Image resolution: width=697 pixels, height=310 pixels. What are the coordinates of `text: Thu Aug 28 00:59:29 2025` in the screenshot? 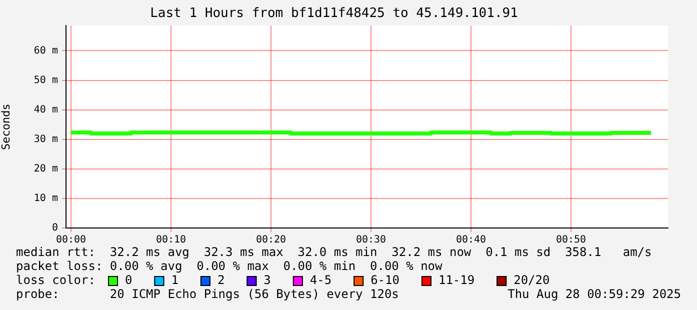 It's located at (594, 294).